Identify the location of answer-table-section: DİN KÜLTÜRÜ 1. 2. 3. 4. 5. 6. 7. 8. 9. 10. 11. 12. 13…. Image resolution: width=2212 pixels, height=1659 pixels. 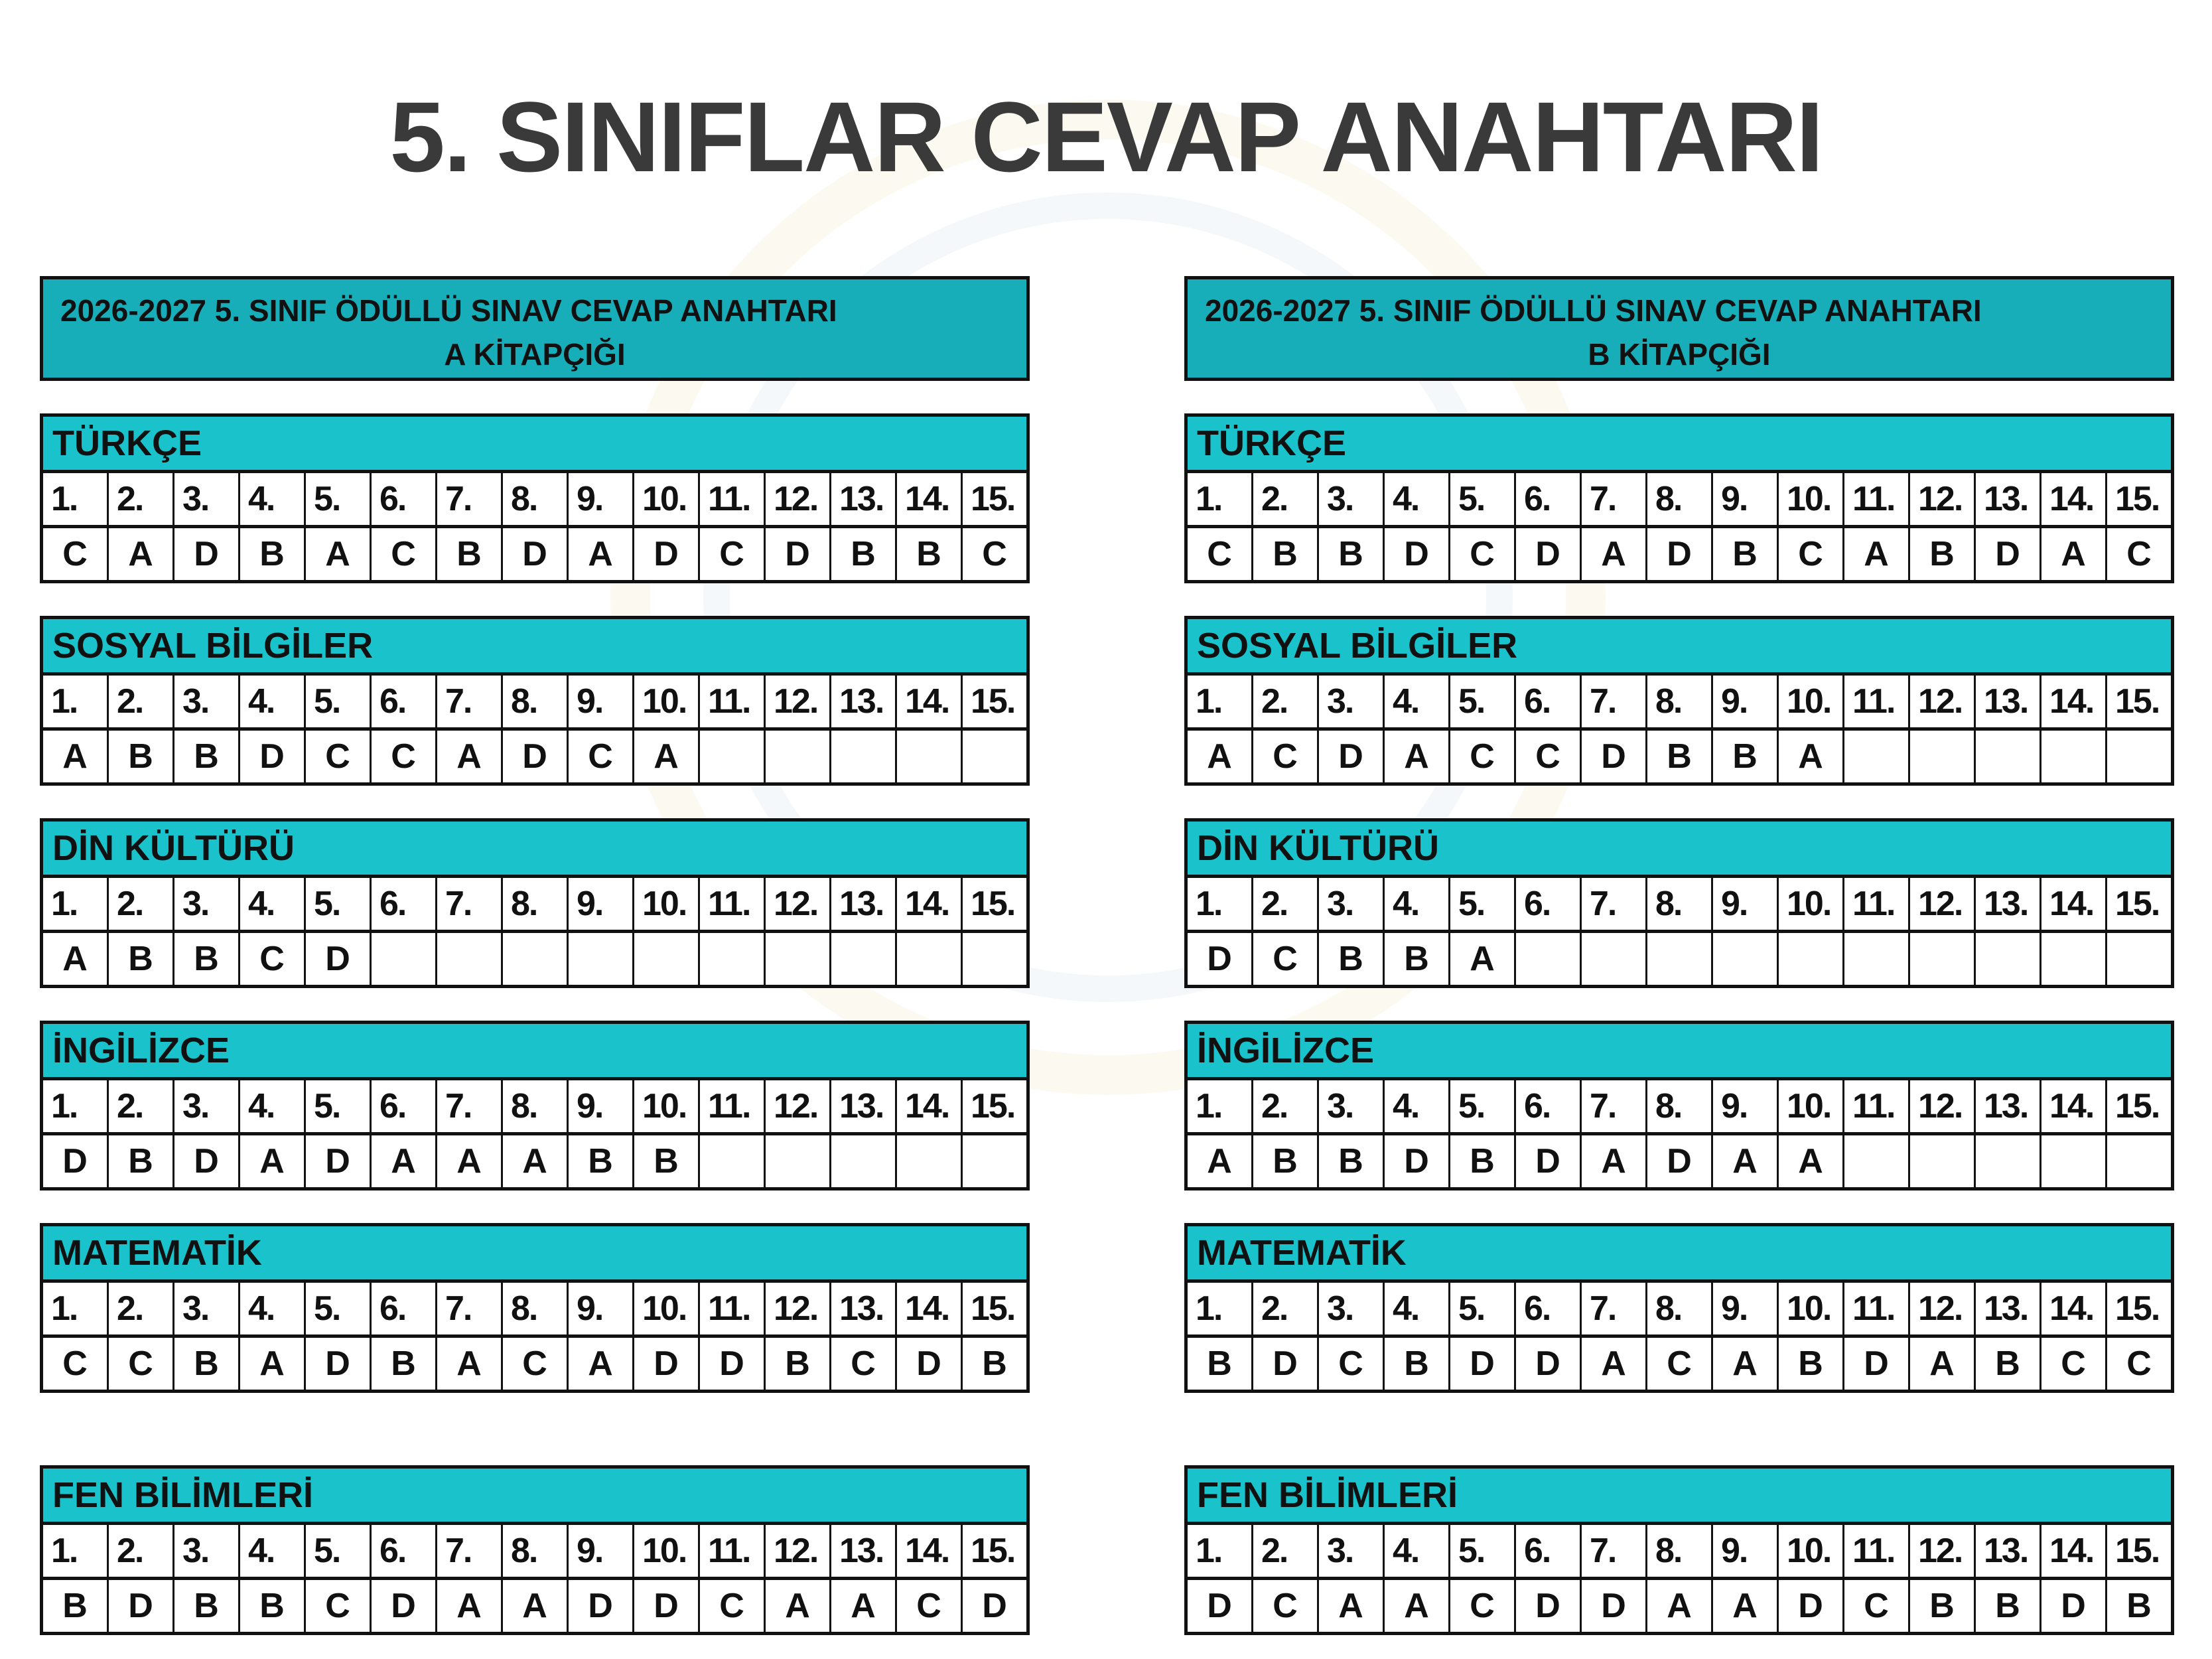
(1679, 903).